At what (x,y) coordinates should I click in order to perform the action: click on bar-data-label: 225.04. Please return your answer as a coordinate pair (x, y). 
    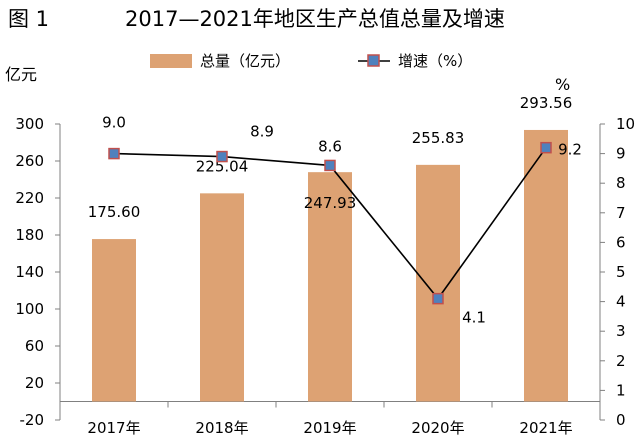
    Looking at the image, I should click on (222, 166).